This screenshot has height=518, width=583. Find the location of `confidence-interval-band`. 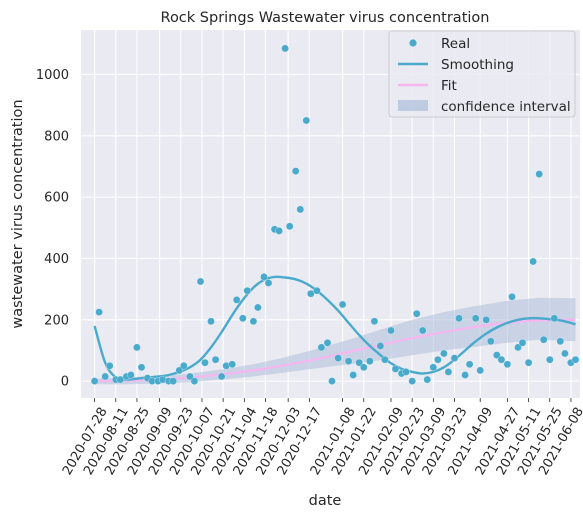

confidence-interval-band is located at coordinates (335, 341).